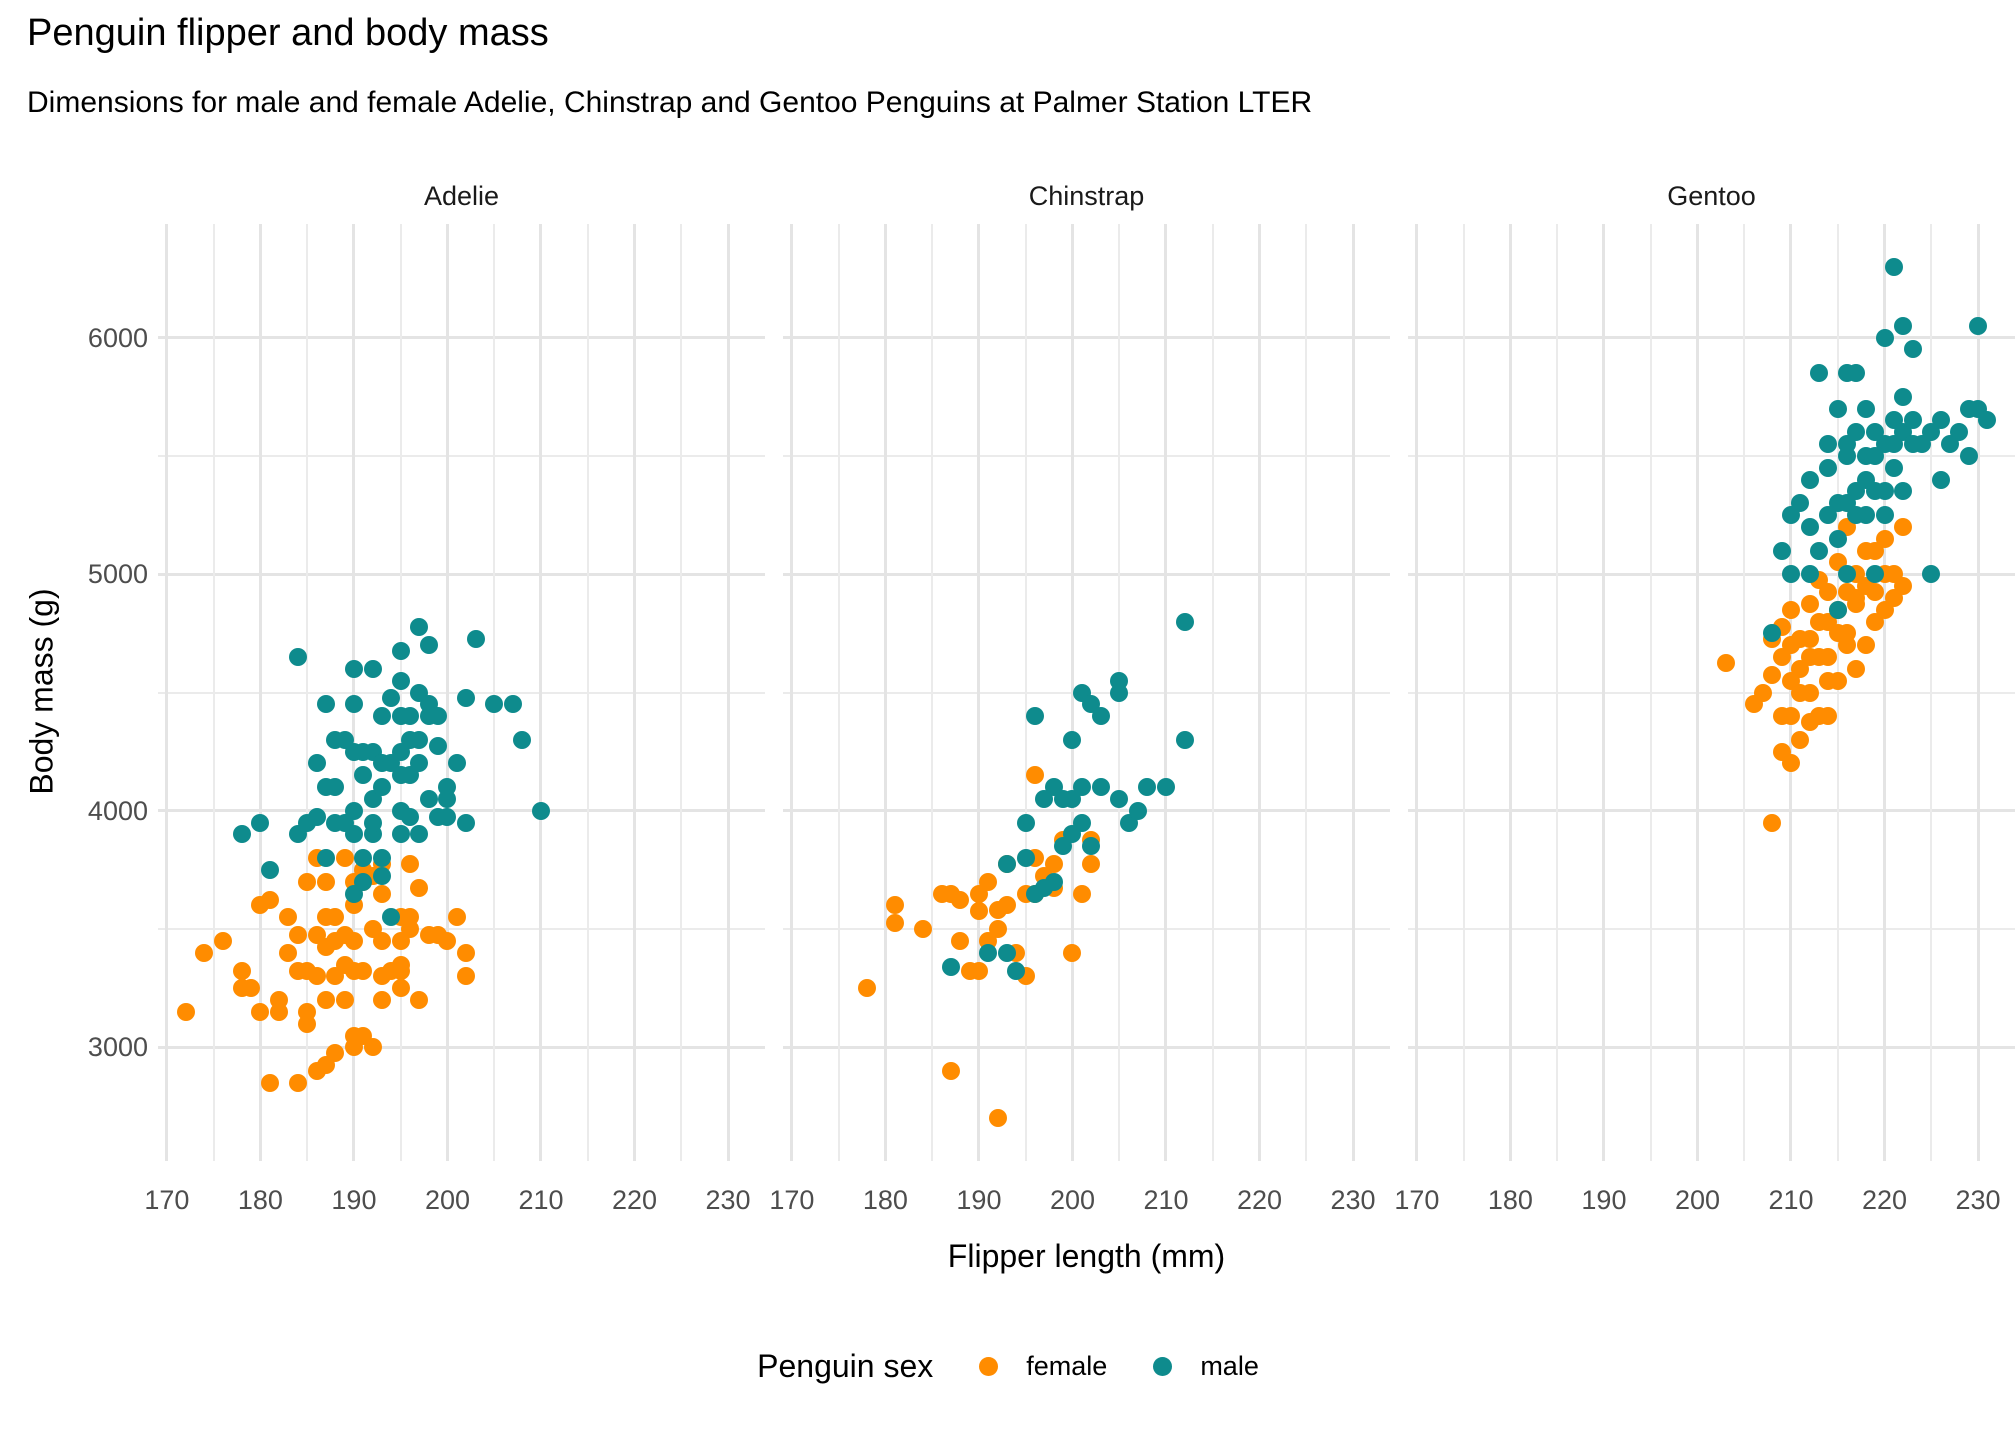  I want to click on y-axis-title: Body mass (g), so click(41, 691).